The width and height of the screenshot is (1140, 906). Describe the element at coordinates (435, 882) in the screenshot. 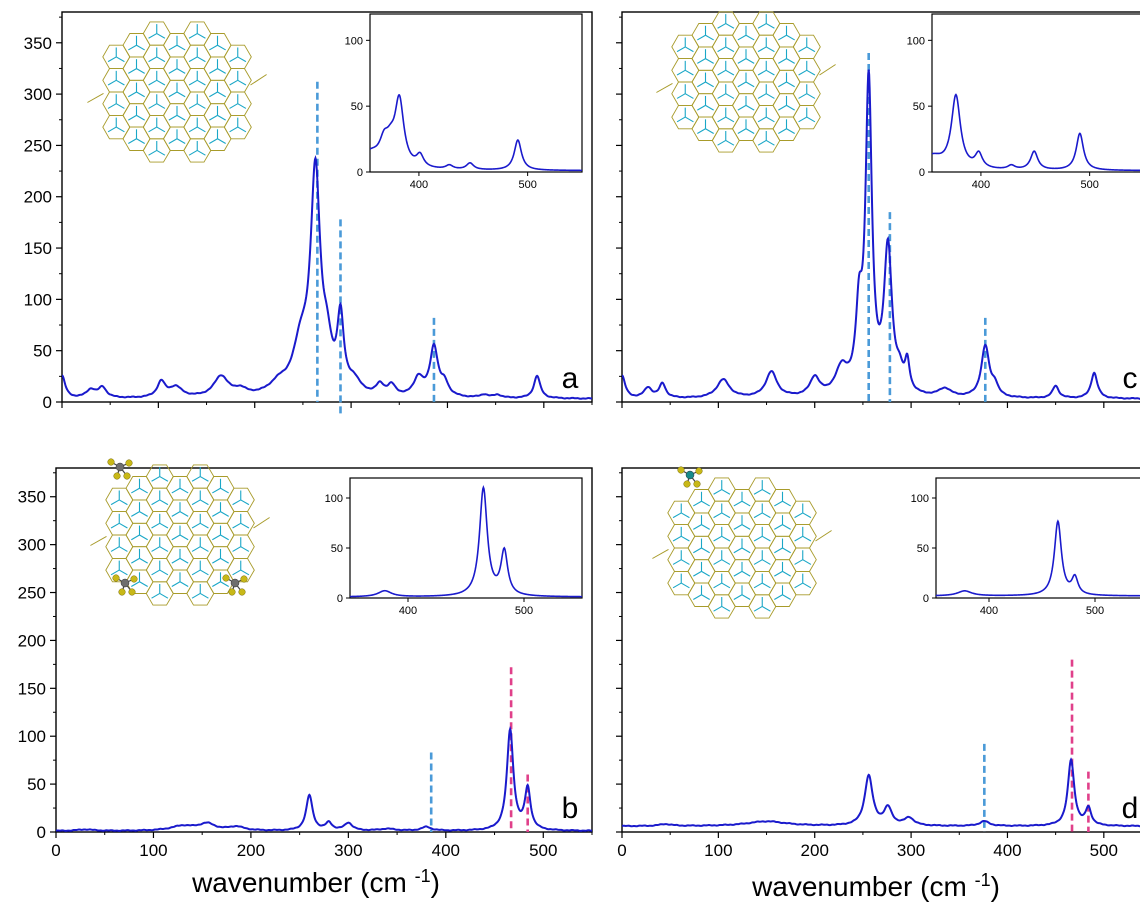

I see `axis-title-end: )` at that location.